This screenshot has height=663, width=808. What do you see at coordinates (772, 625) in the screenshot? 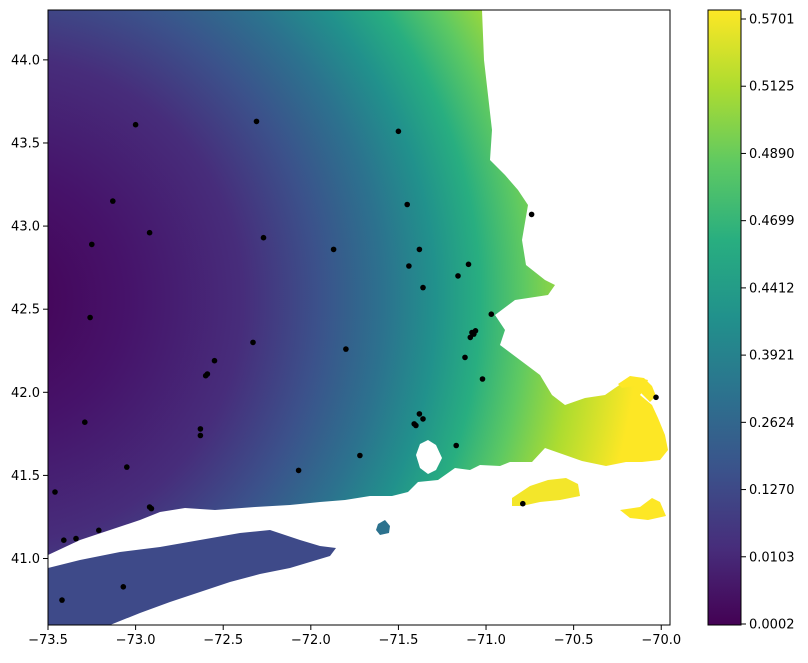
I see `colorbar-tick-label: 0.0002` at bounding box center [772, 625].